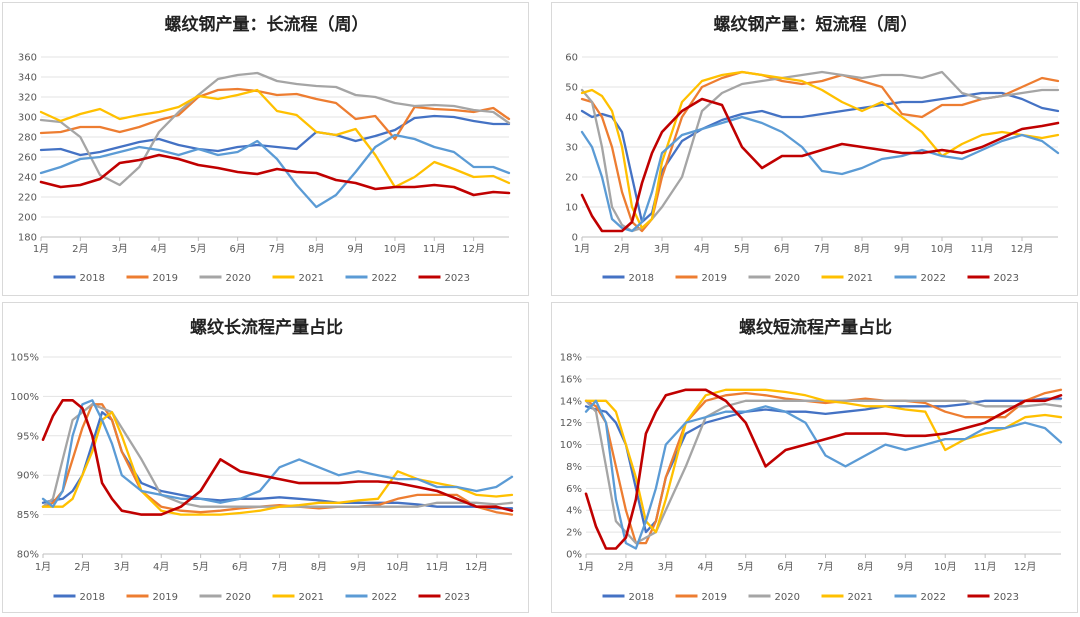 The width and height of the screenshot is (1080, 617). Describe the element at coordinates (28, 436) in the screenshot. I see `y-tick-label: 95%` at that location.